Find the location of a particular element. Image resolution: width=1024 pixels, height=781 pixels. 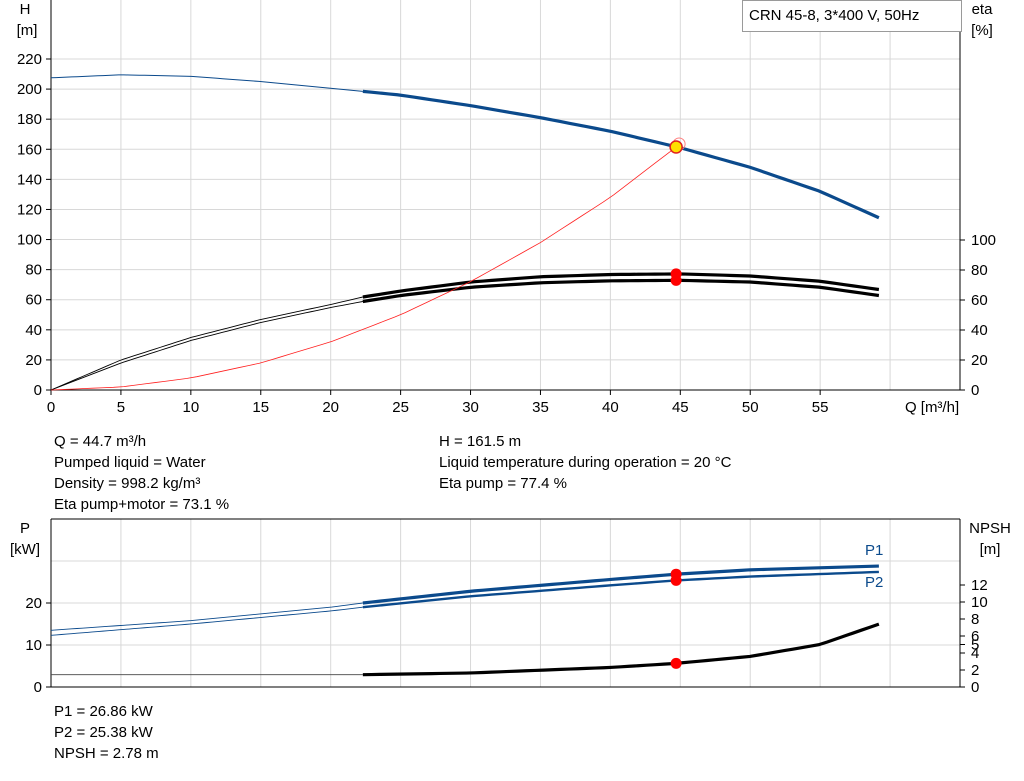

npsh-tick-label: 4 is located at coordinates (975, 653).